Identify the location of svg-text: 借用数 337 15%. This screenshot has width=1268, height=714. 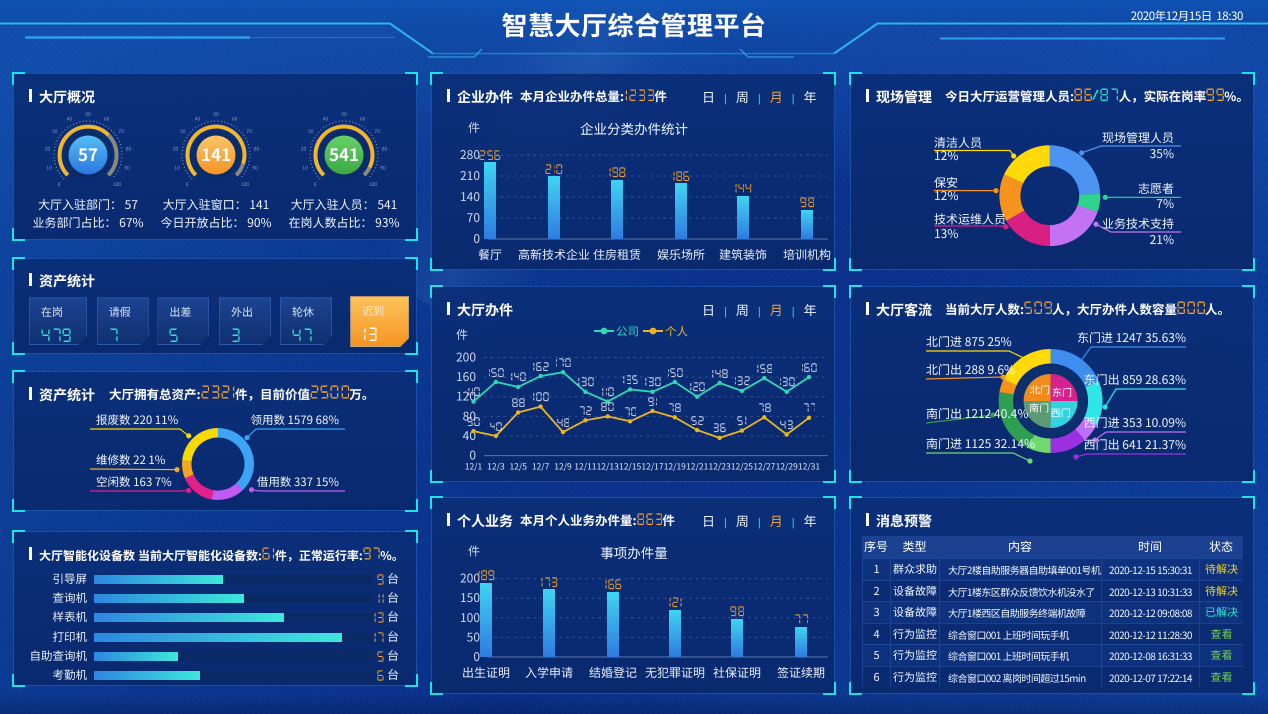
(298, 482).